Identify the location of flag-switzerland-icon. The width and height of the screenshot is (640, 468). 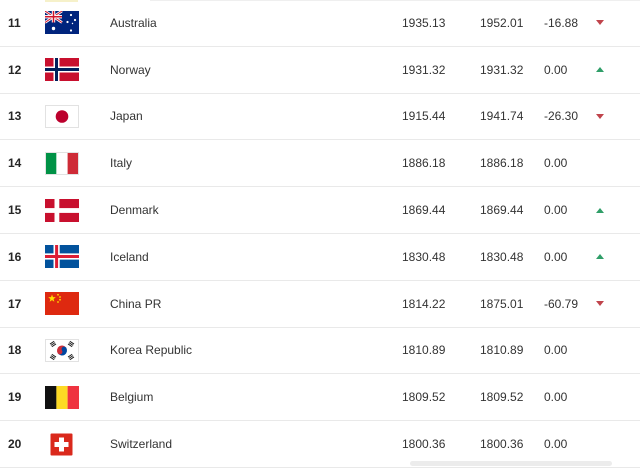
(77, 444).